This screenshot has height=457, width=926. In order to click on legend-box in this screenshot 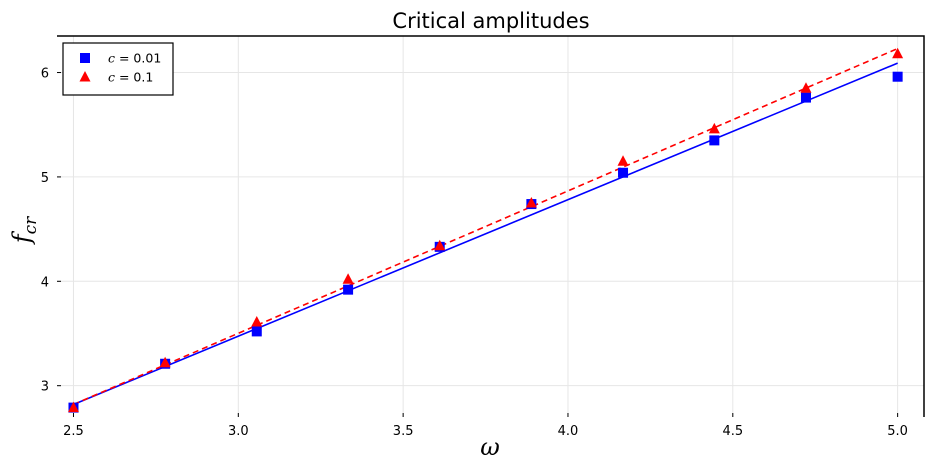, I will do `click(118, 69)`.